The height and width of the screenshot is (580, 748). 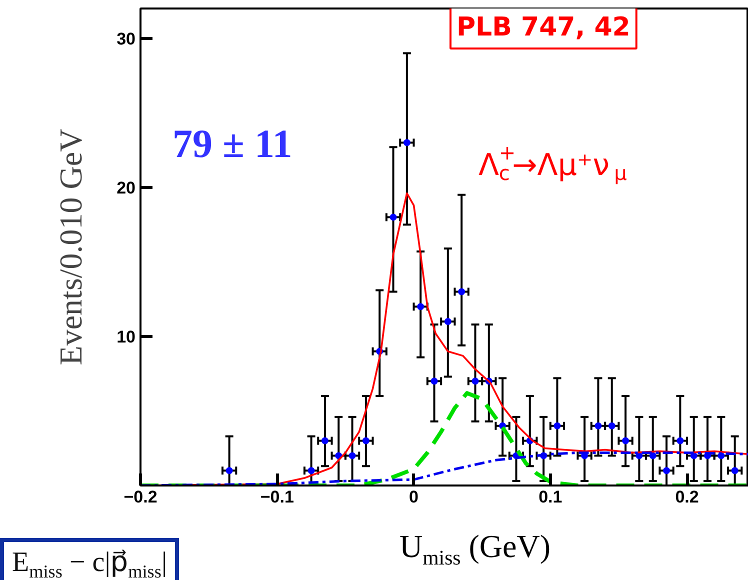 What do you see at coordinates (277, 497) in the screenshot?
I see `x-tick-label: −0.1` at bounding box center [277, 497].